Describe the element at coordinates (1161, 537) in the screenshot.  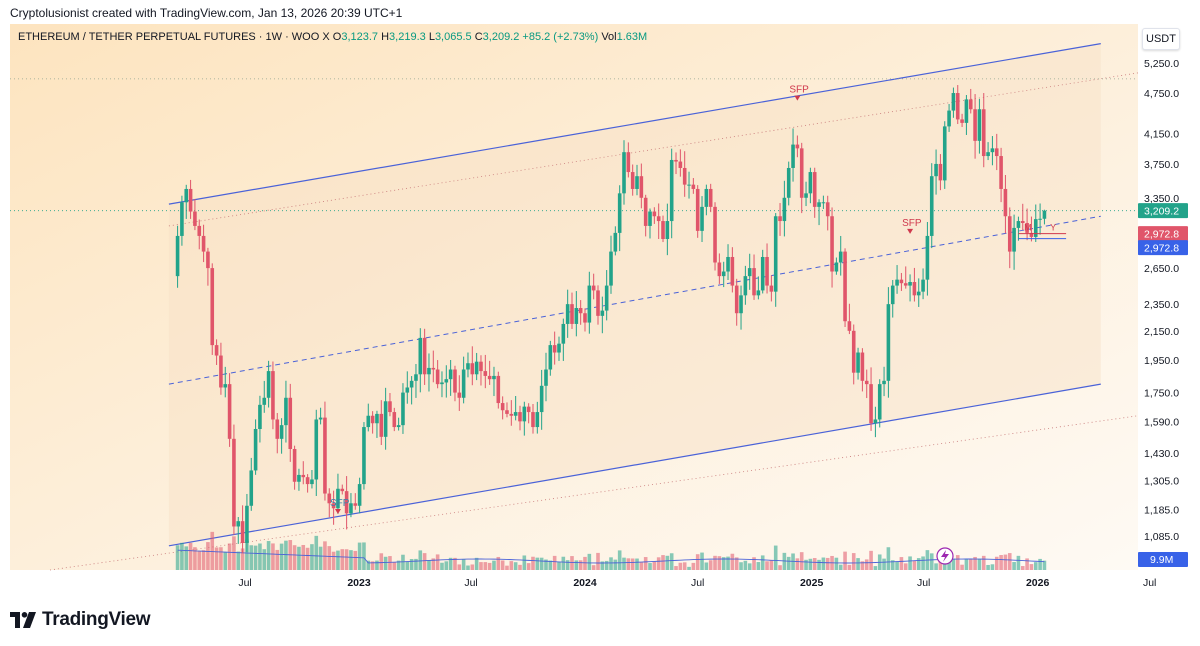
I see `y-tick-label: 1,085.0` at that location.